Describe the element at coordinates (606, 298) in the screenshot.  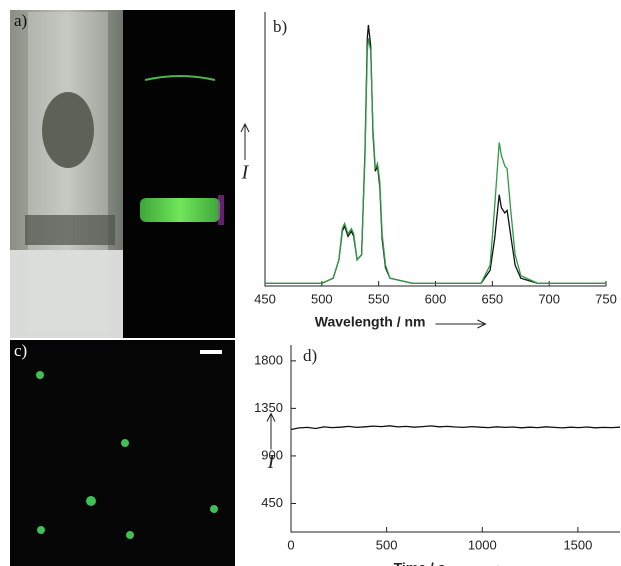
I see `x-tick-label: 750` at that location.